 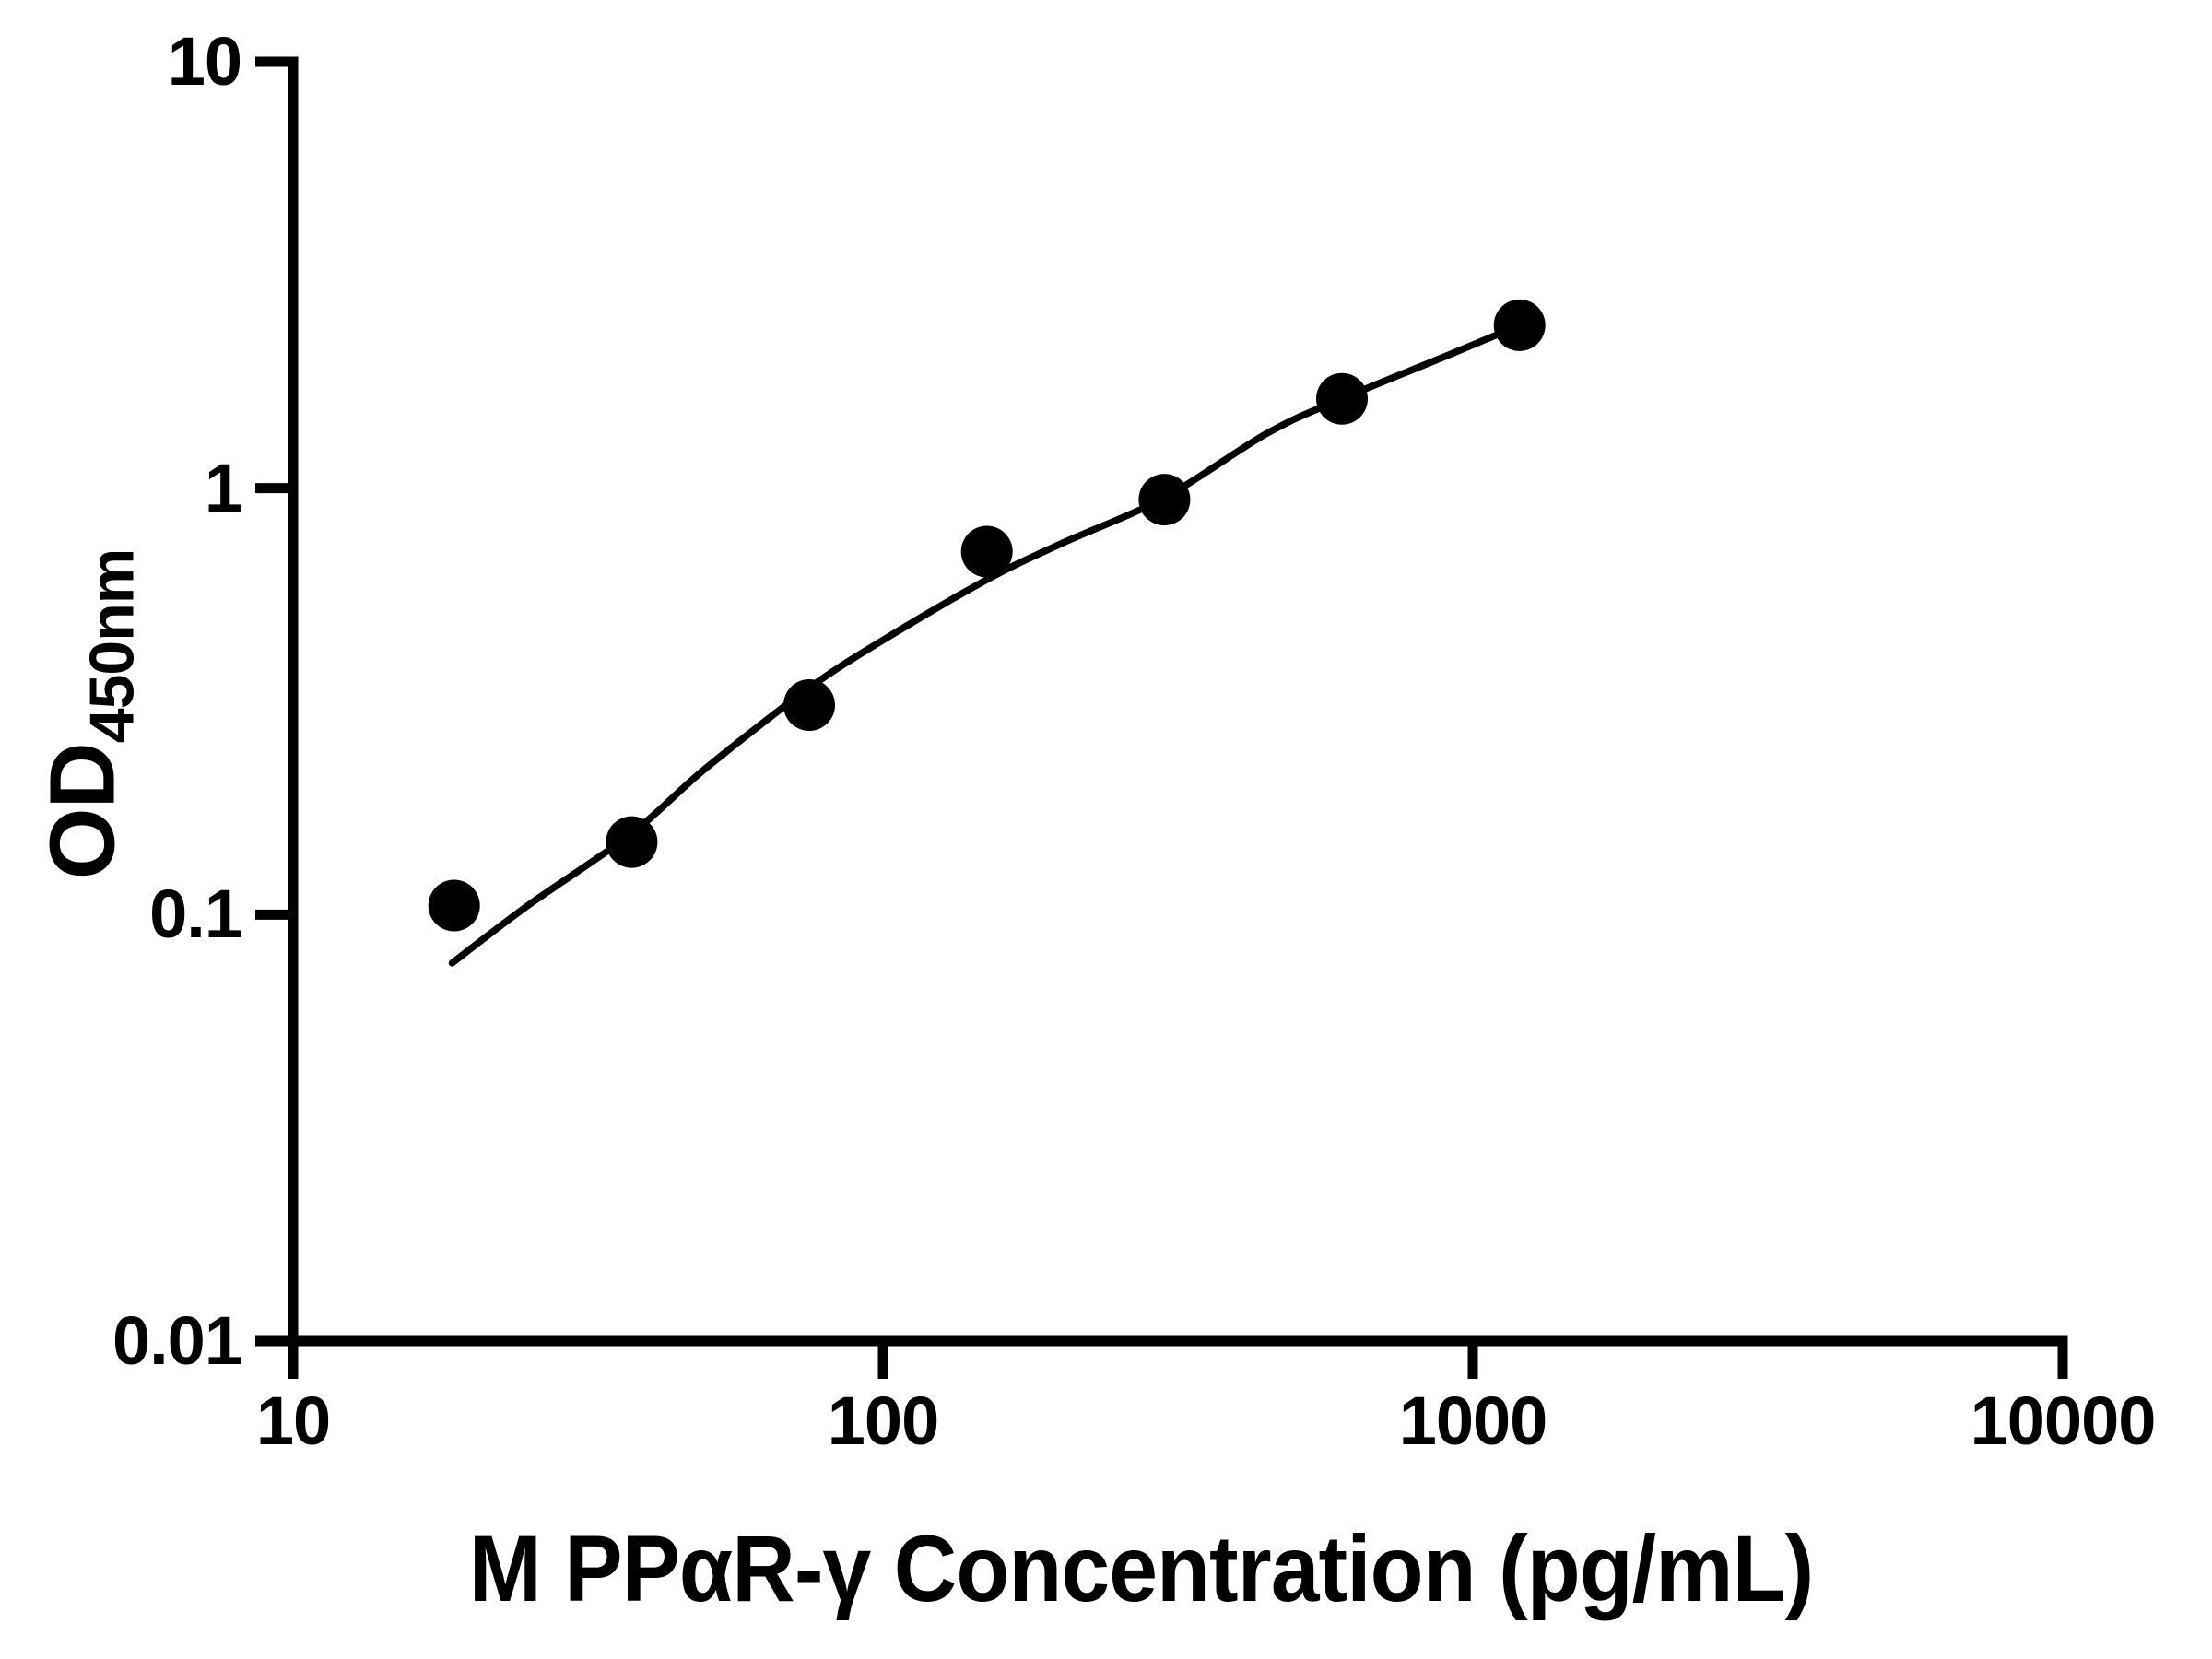 What do you see at coordinates (293, 1420) in the screenshot?
I see `x-tick-label-10: 10` at bounding box center [293, 1420].